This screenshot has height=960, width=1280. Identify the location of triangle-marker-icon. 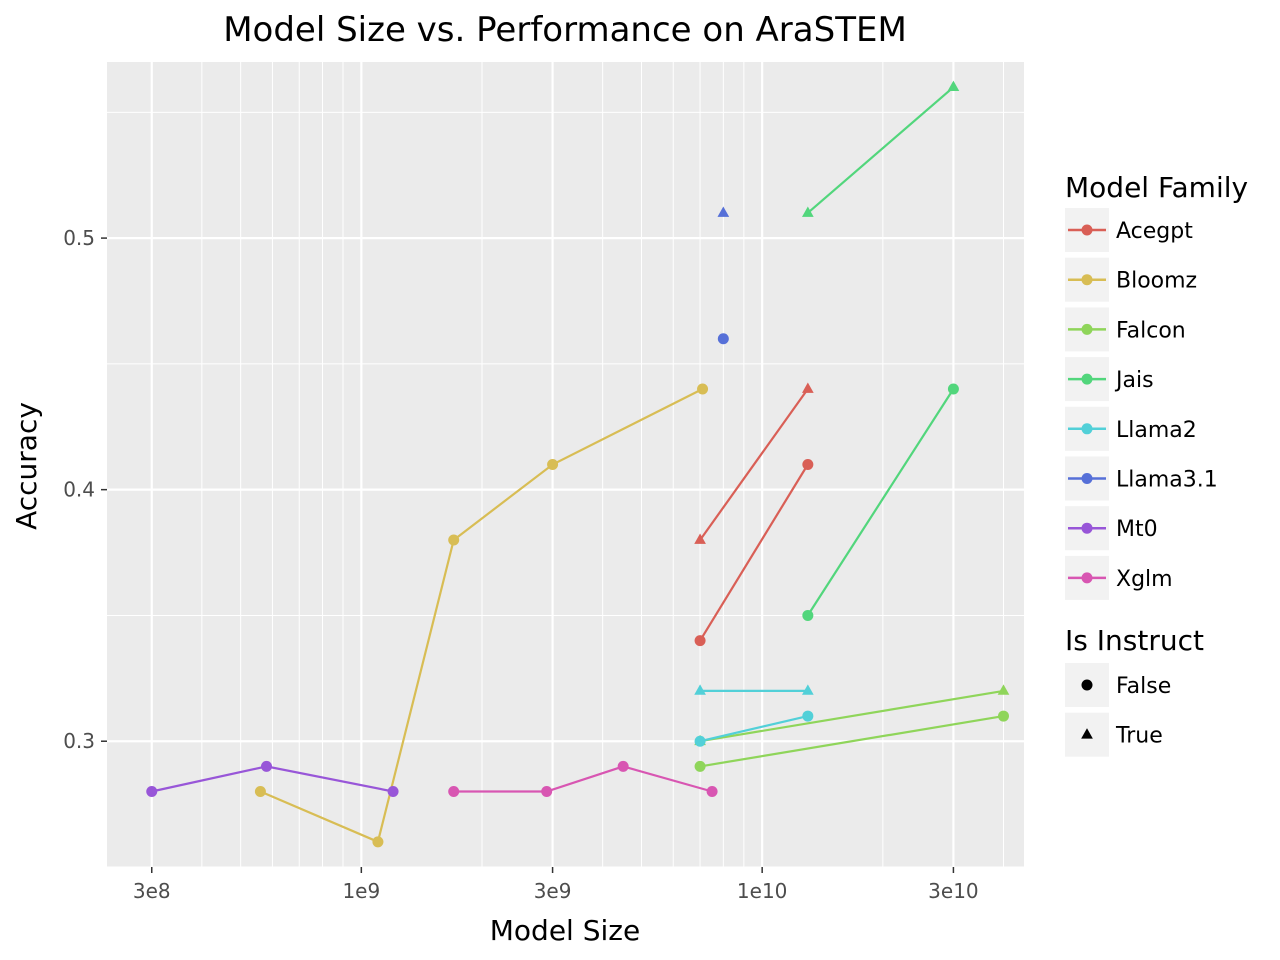
(1087, 733).